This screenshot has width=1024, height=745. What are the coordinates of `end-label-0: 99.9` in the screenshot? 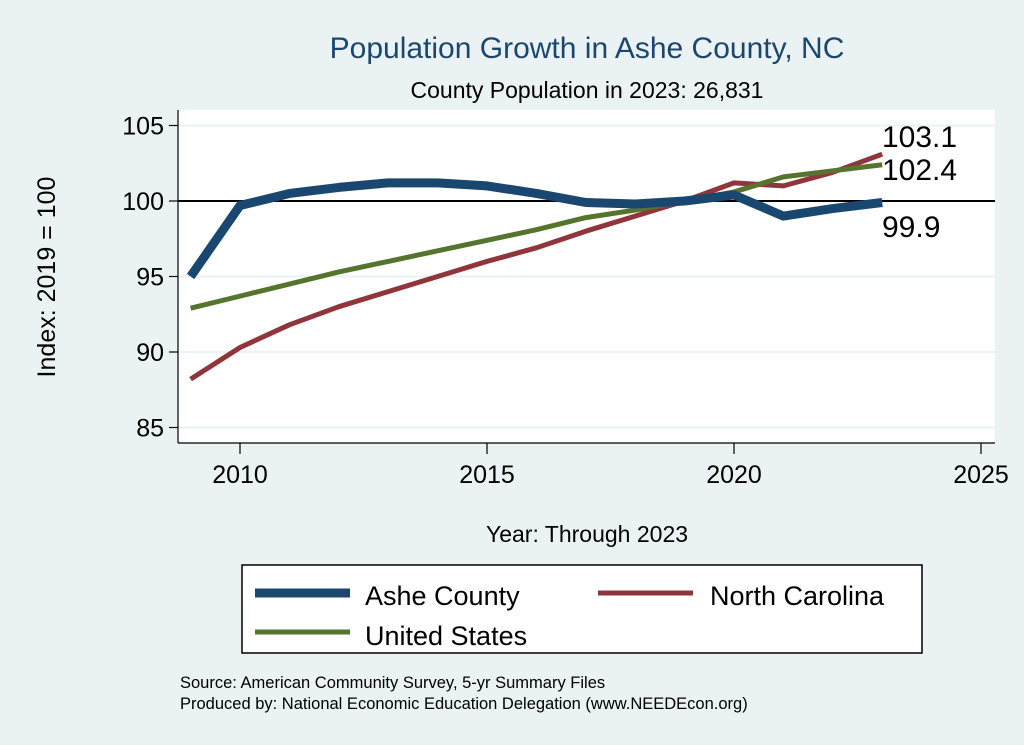 It's located at (911, 227).